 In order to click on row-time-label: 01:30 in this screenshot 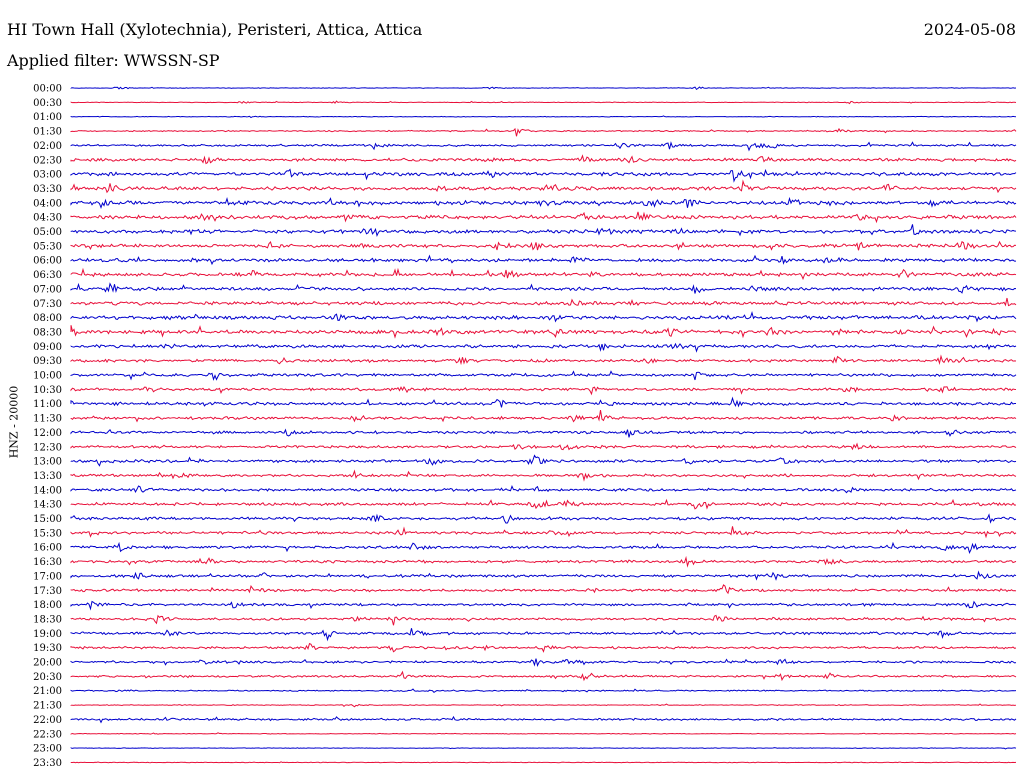, I will do `click(47, 132)`.